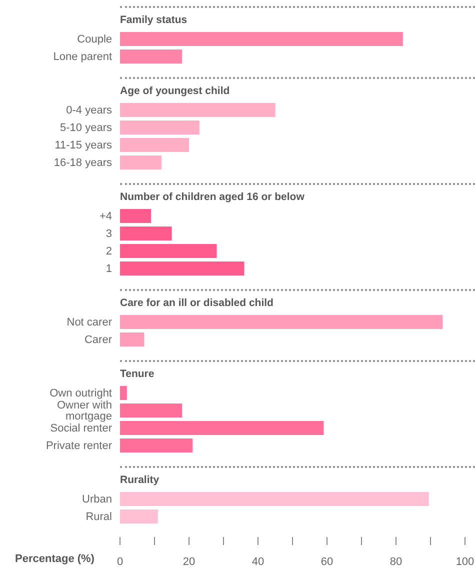 The width and height of the screenshot is (475, 579). Describe the element at coordinates (83, 146) in the screenshot. I see `y-tick-label: 11-15 years` at that location.